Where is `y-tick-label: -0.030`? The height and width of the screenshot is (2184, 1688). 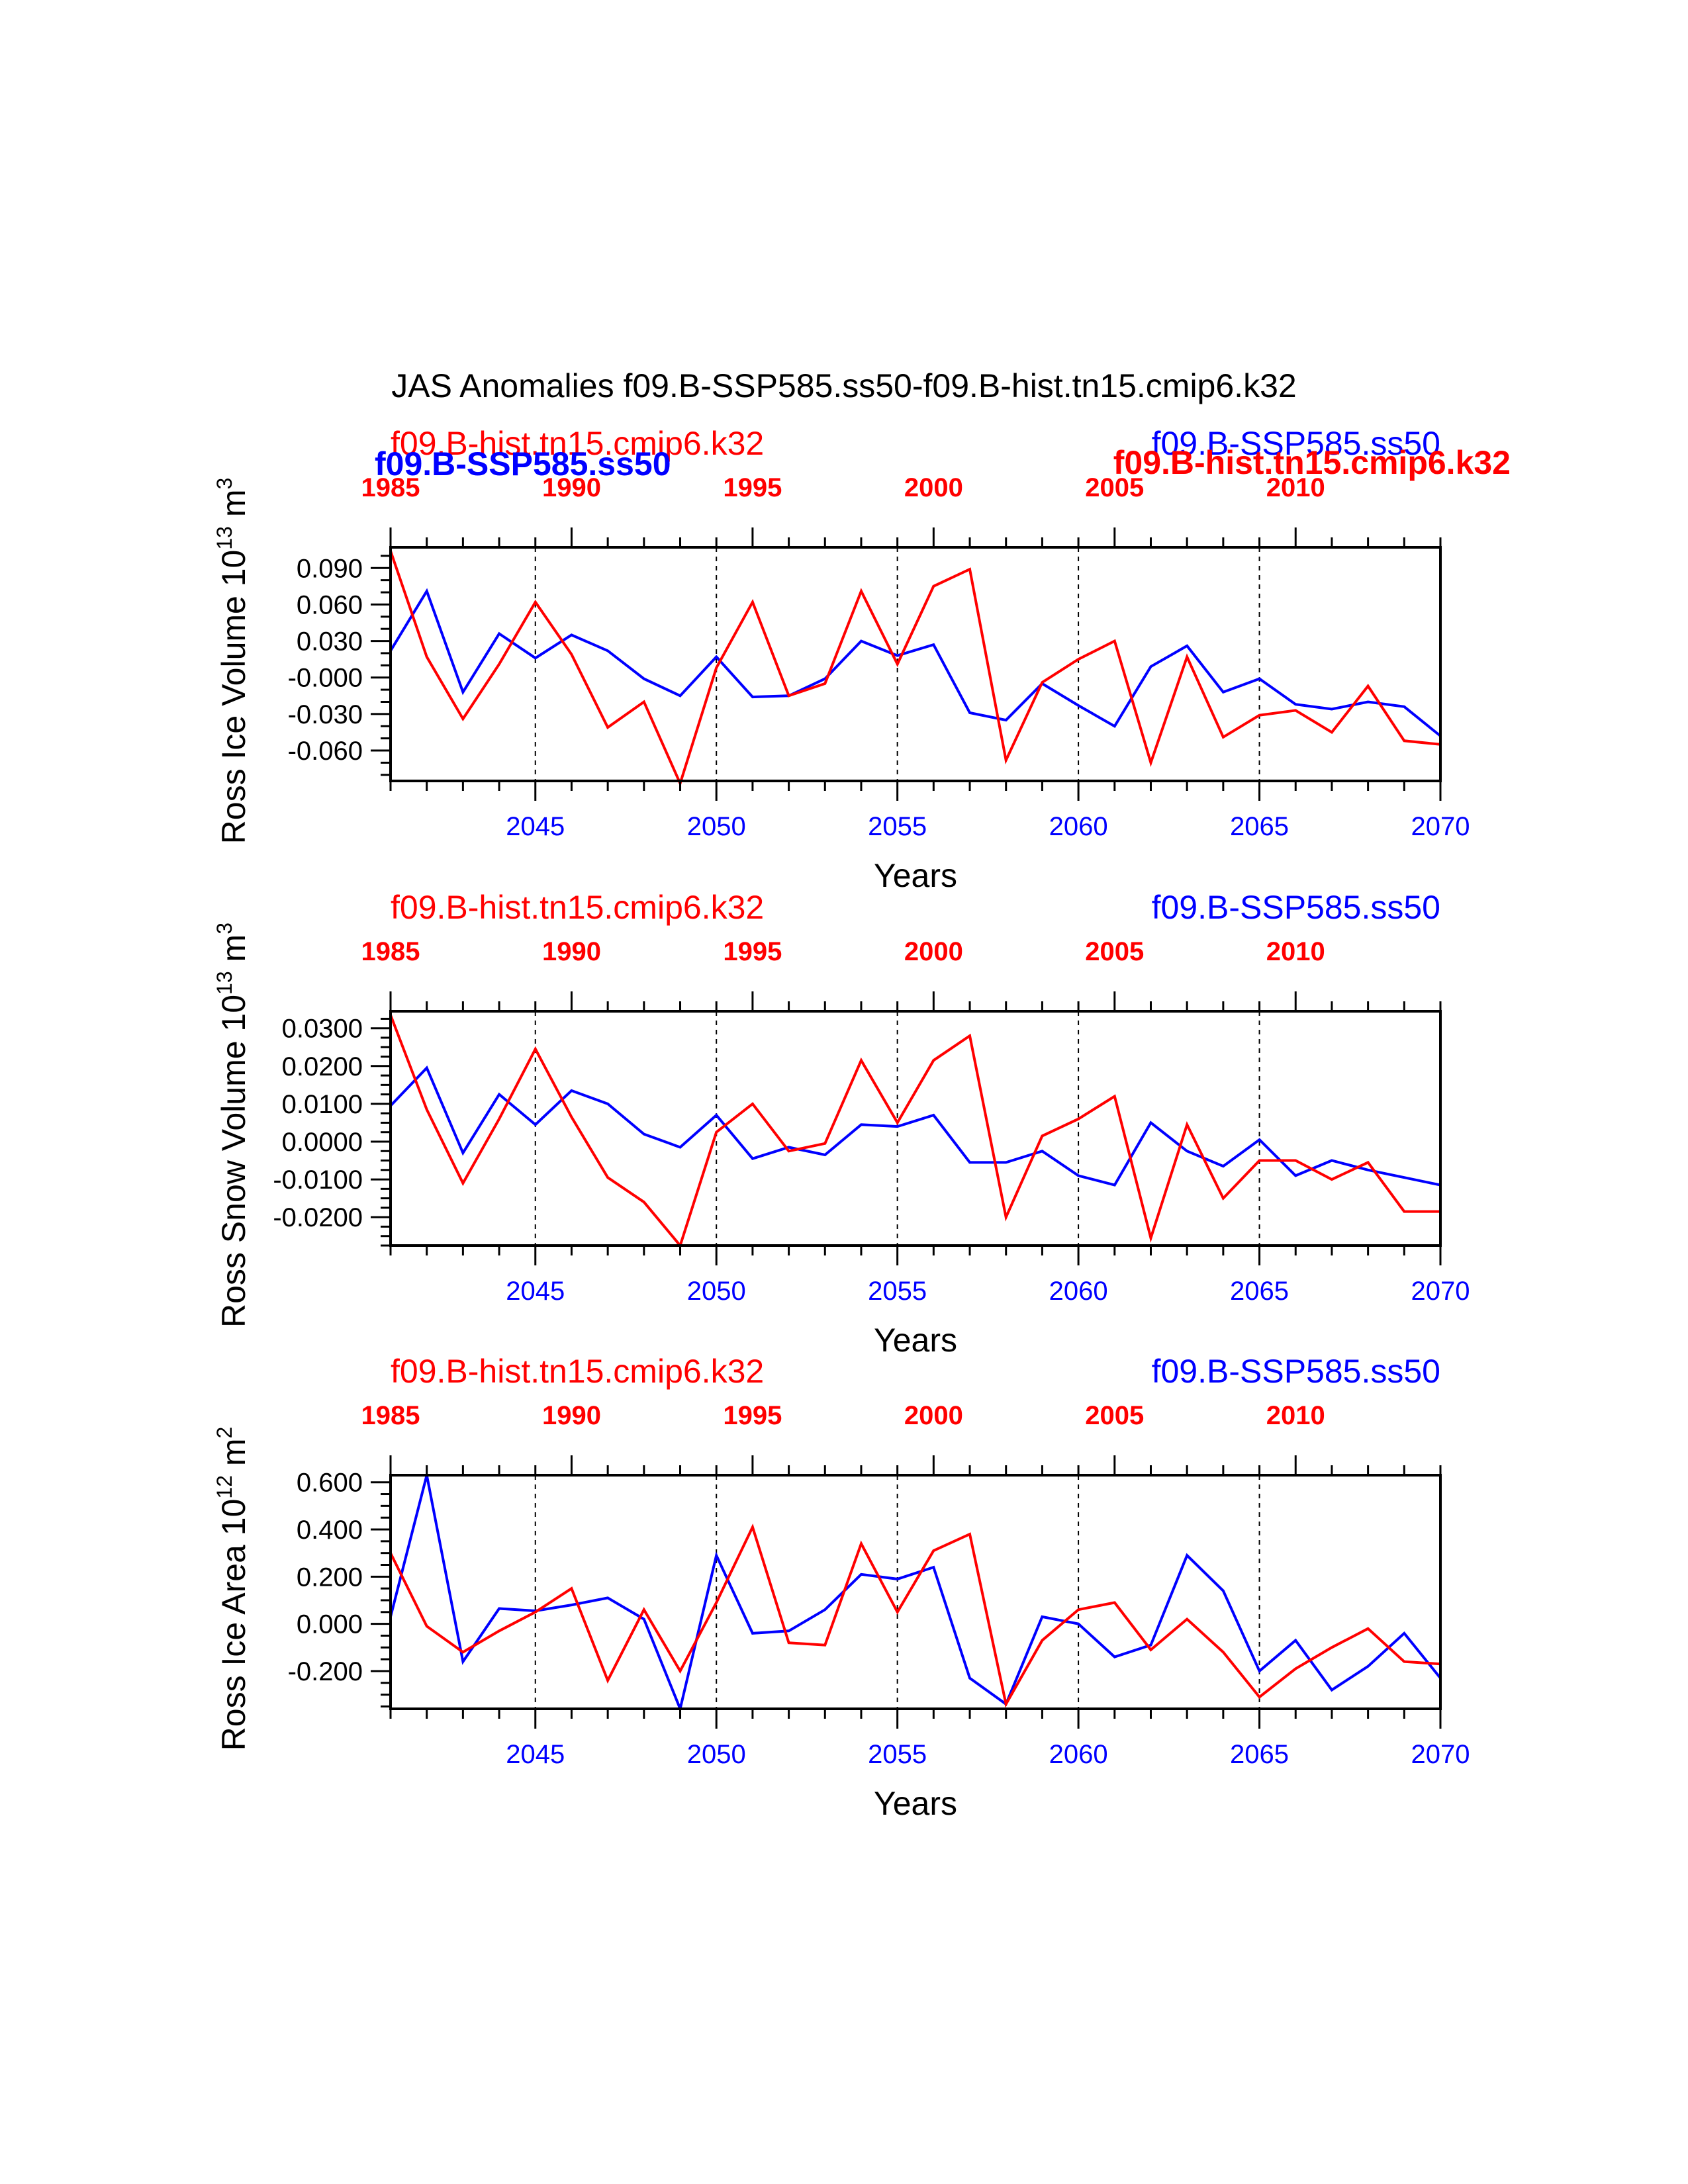
y-tick-label: -0.030 is located at coordinates (325, 714).